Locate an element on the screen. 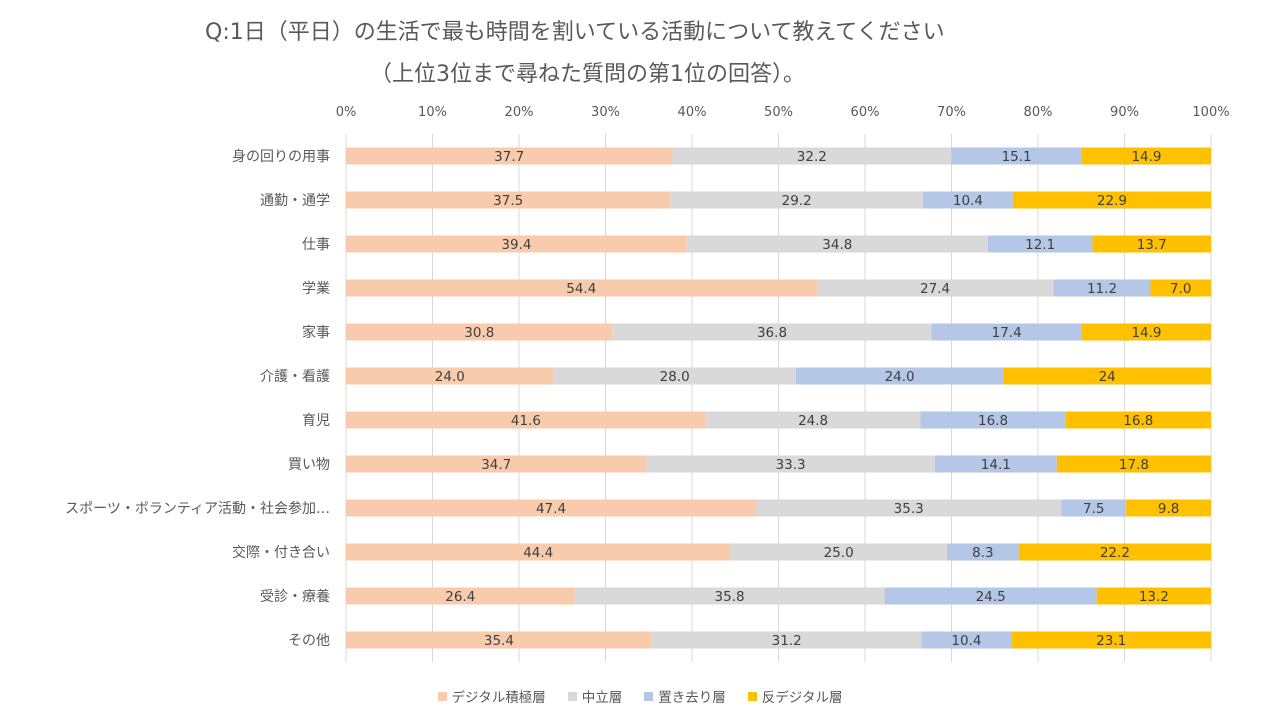 The image size is (1280, 720). data-label: 35.8 is located at coordinates (730, 597).